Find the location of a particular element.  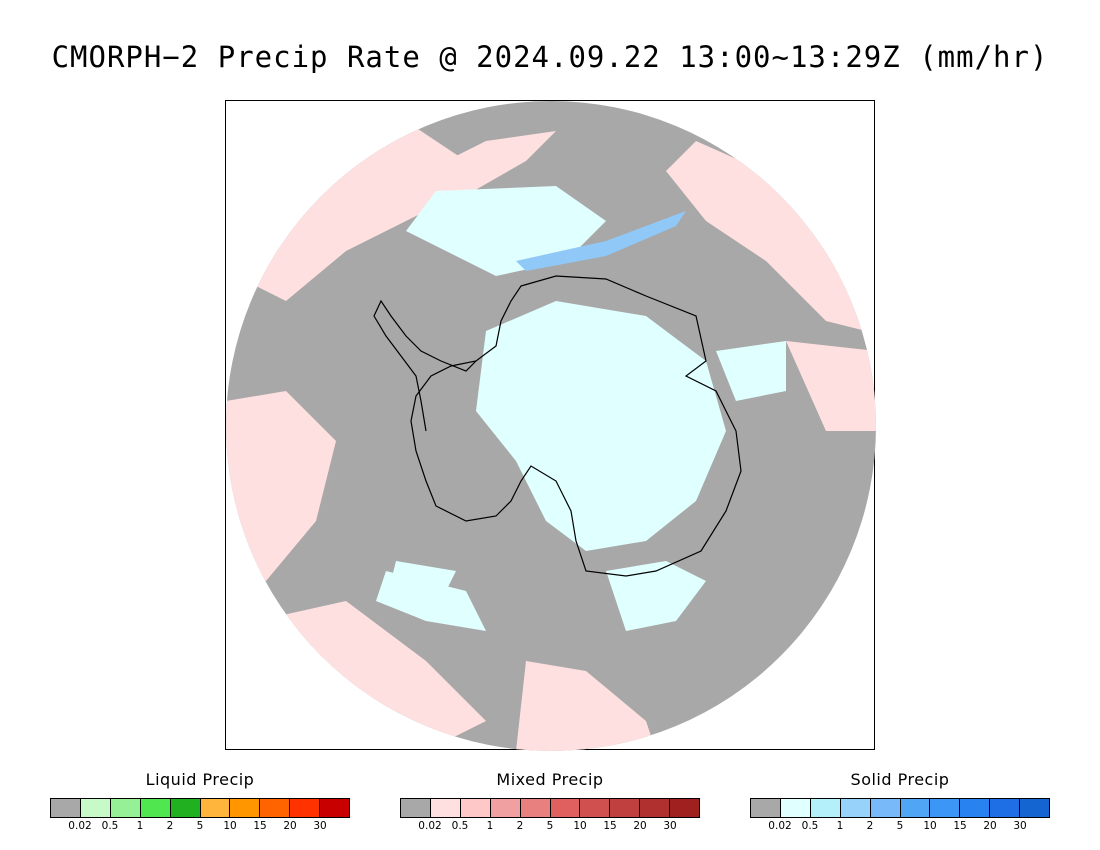

legend-mixed: Mixed Precip 0.02 0.5 1 2 5 10 15 20 30 is located at coordinates (550, 802).